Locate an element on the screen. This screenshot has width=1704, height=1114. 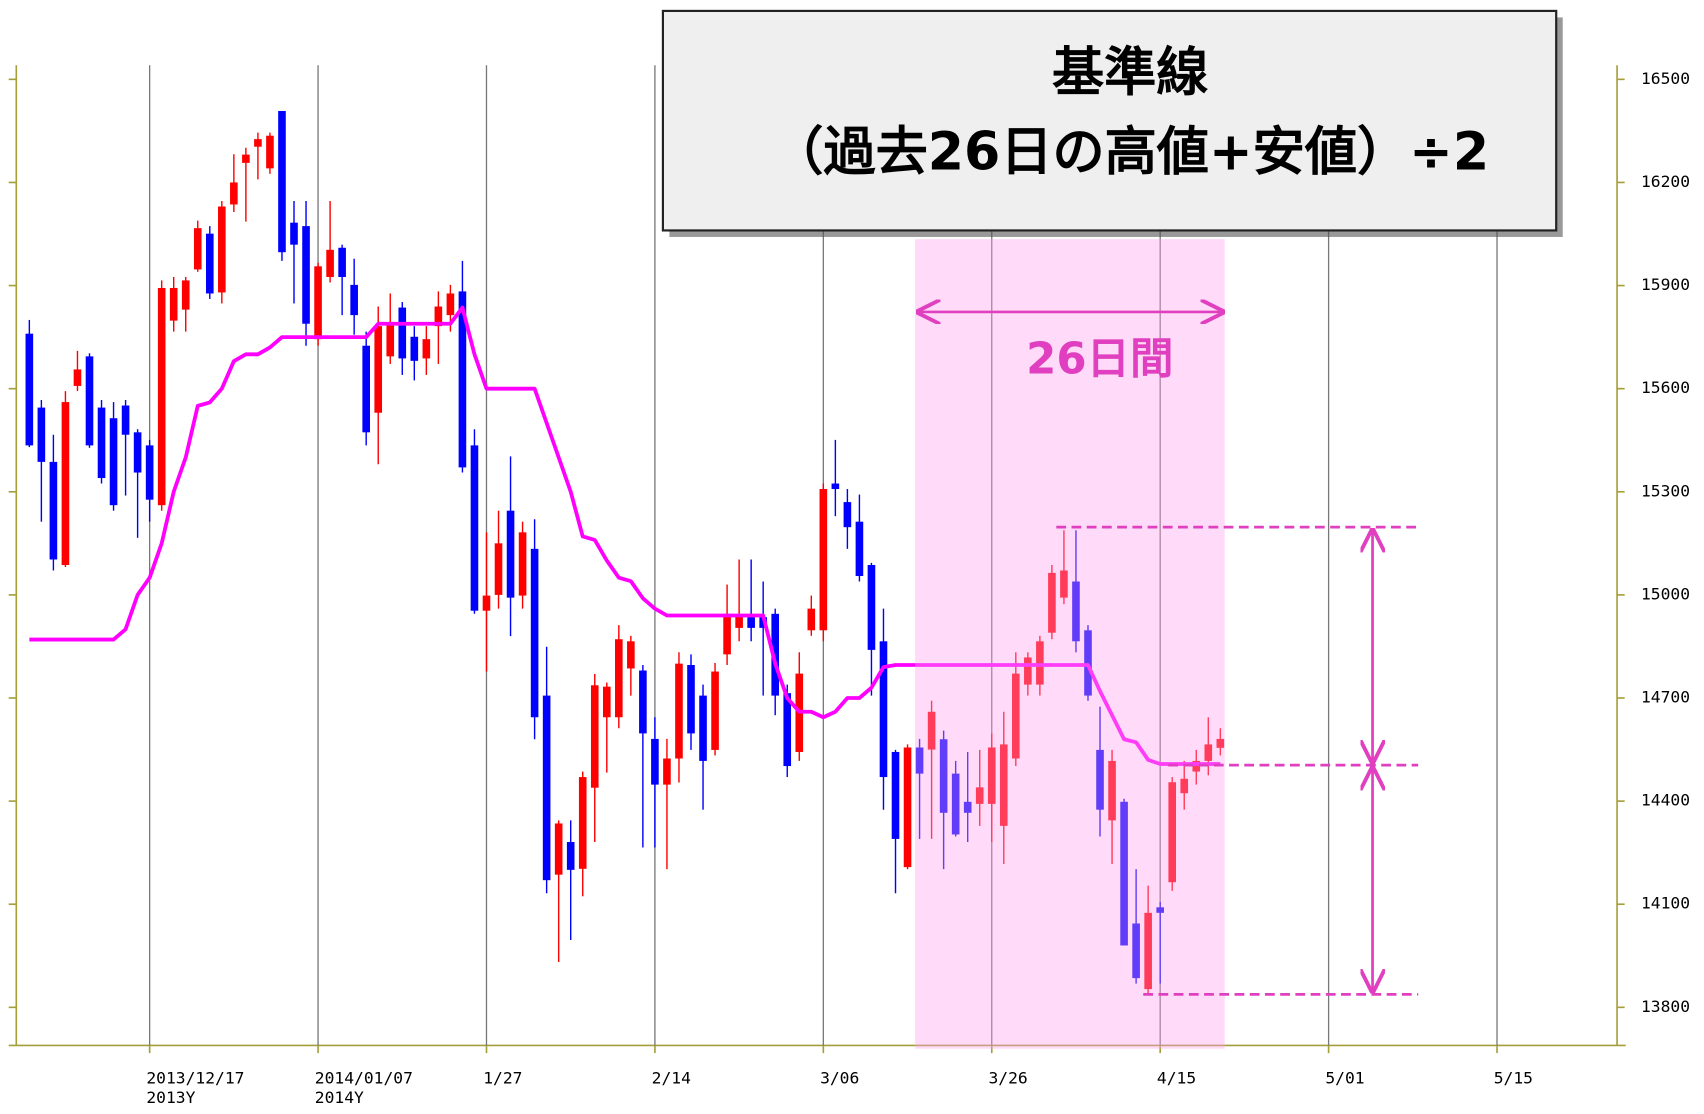
x-tick-label: 5/01 is located at coordinates (1344, 1078).